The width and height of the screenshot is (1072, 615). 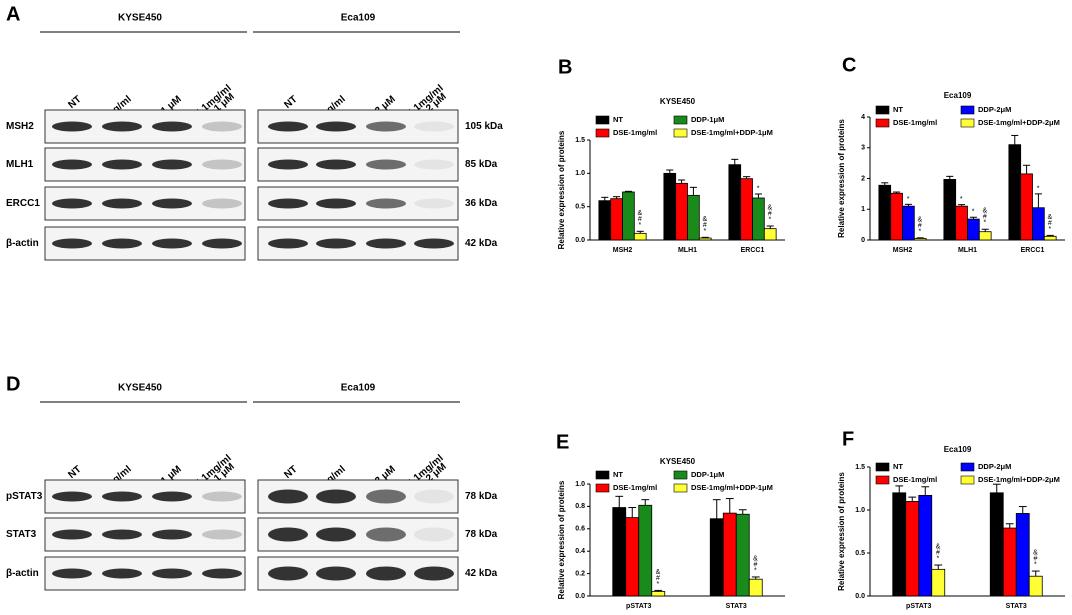 I want to click on y-tick-label: 2, so click(x=863, y=178).